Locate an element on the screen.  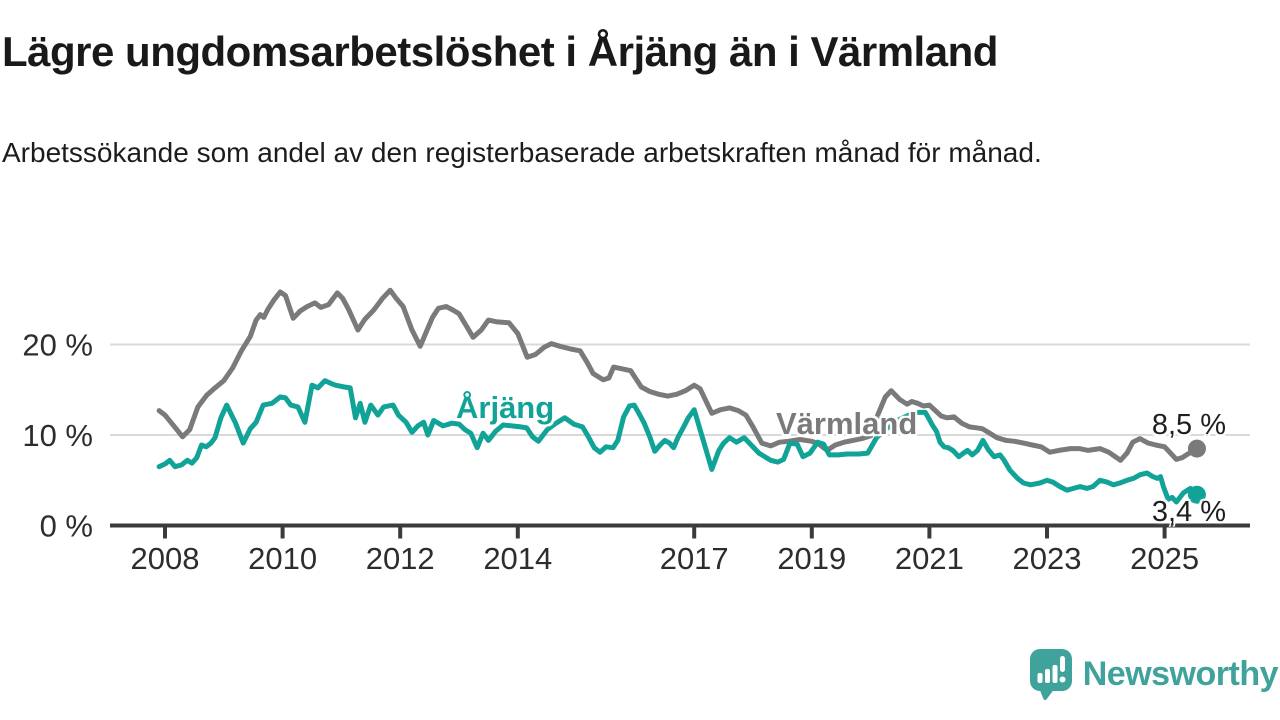
x-axis-tick-label: 2010 is located at coordinates (282, 558).